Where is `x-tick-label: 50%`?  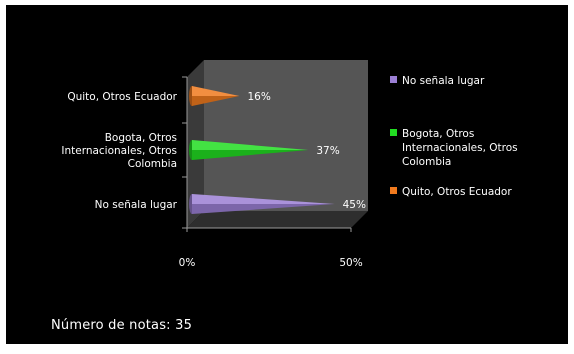 x-tick-label: 50% is located at coordinates (350, 263).